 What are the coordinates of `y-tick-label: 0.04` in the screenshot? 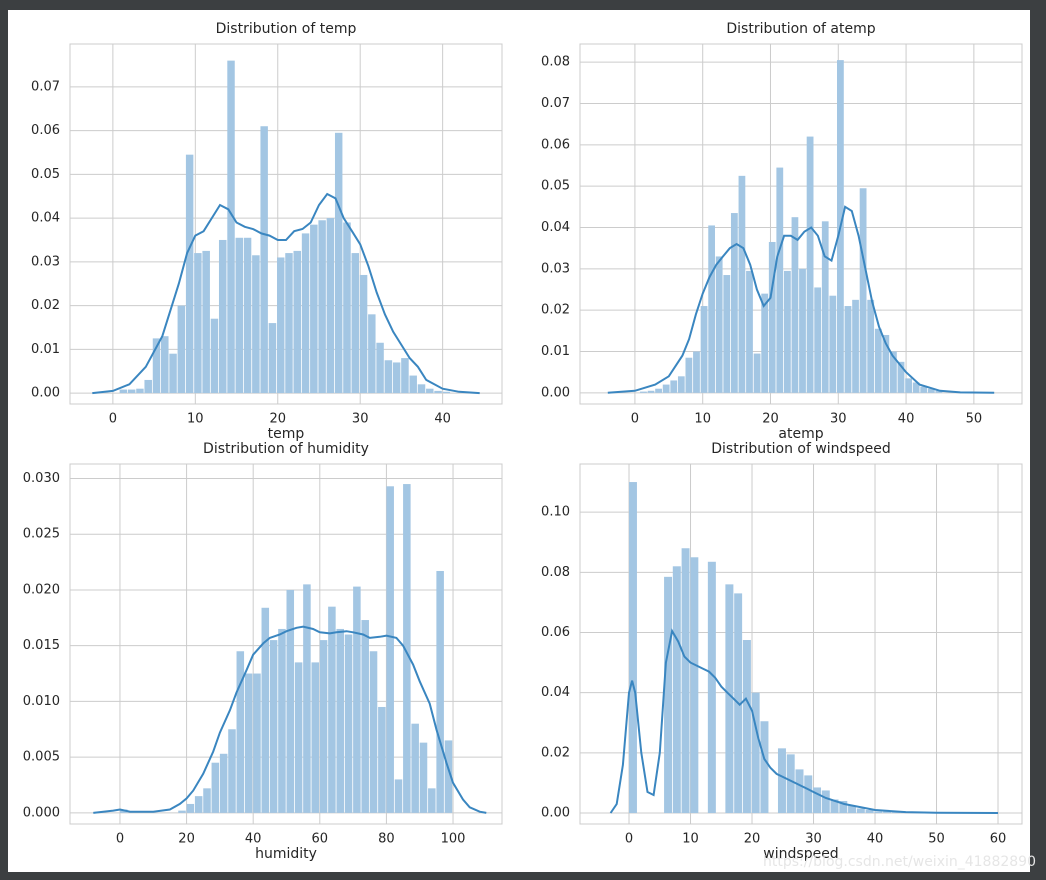 It's located at (555, 692).